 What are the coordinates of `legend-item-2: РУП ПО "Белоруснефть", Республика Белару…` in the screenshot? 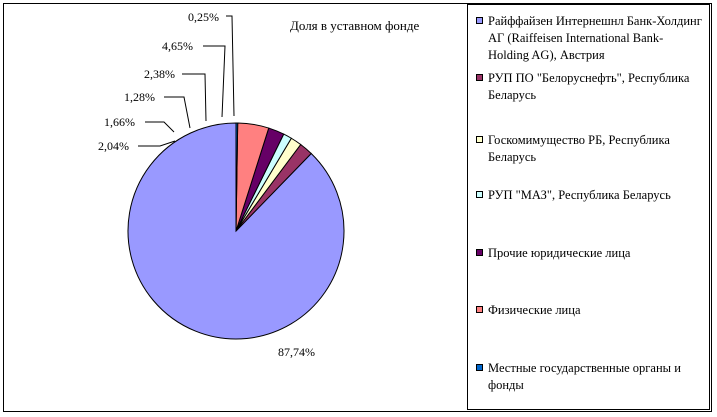 It's located at (590, 87).